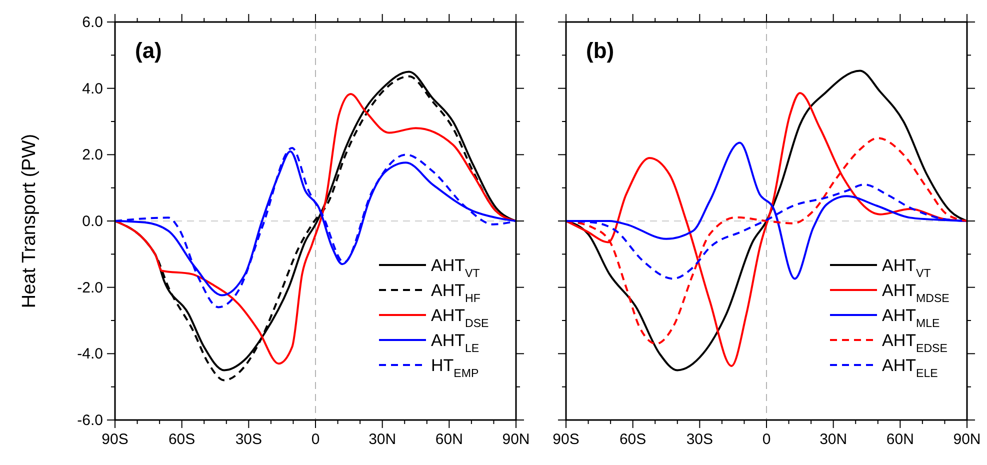 The height and width of the screenshot is (465, 987). Describe the element at coordinates (455, 368) in the screenshot. I see `legend-label: HT$_{EMP}$` at that location.